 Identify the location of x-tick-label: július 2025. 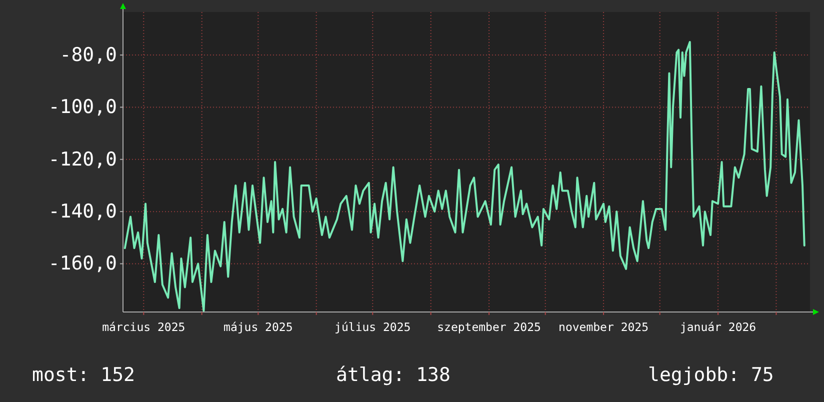
(372, 327).